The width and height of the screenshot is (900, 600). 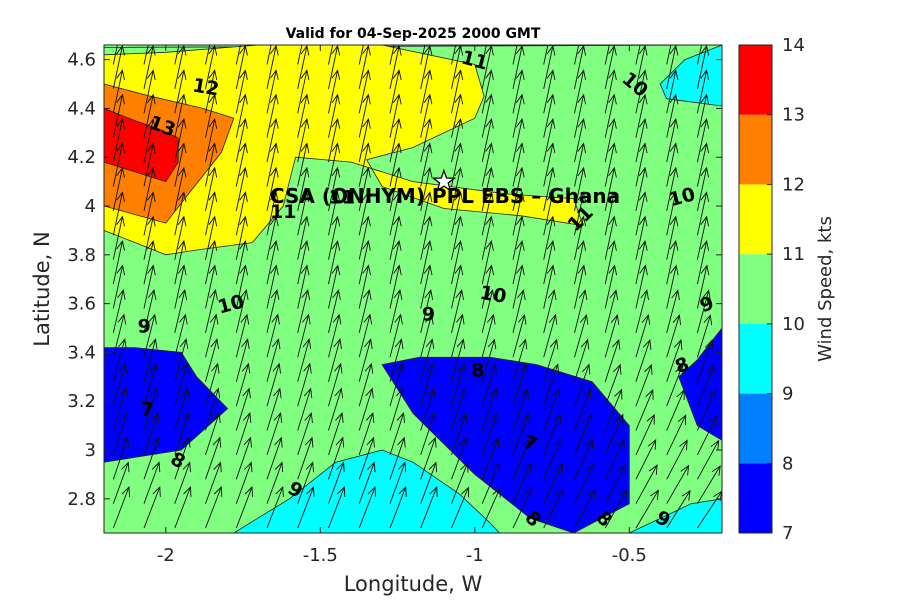 What do you see at coordinates (475, 555) in the screenshot?
I see `x-tick-label: -1` at bounding box center [475, 555].